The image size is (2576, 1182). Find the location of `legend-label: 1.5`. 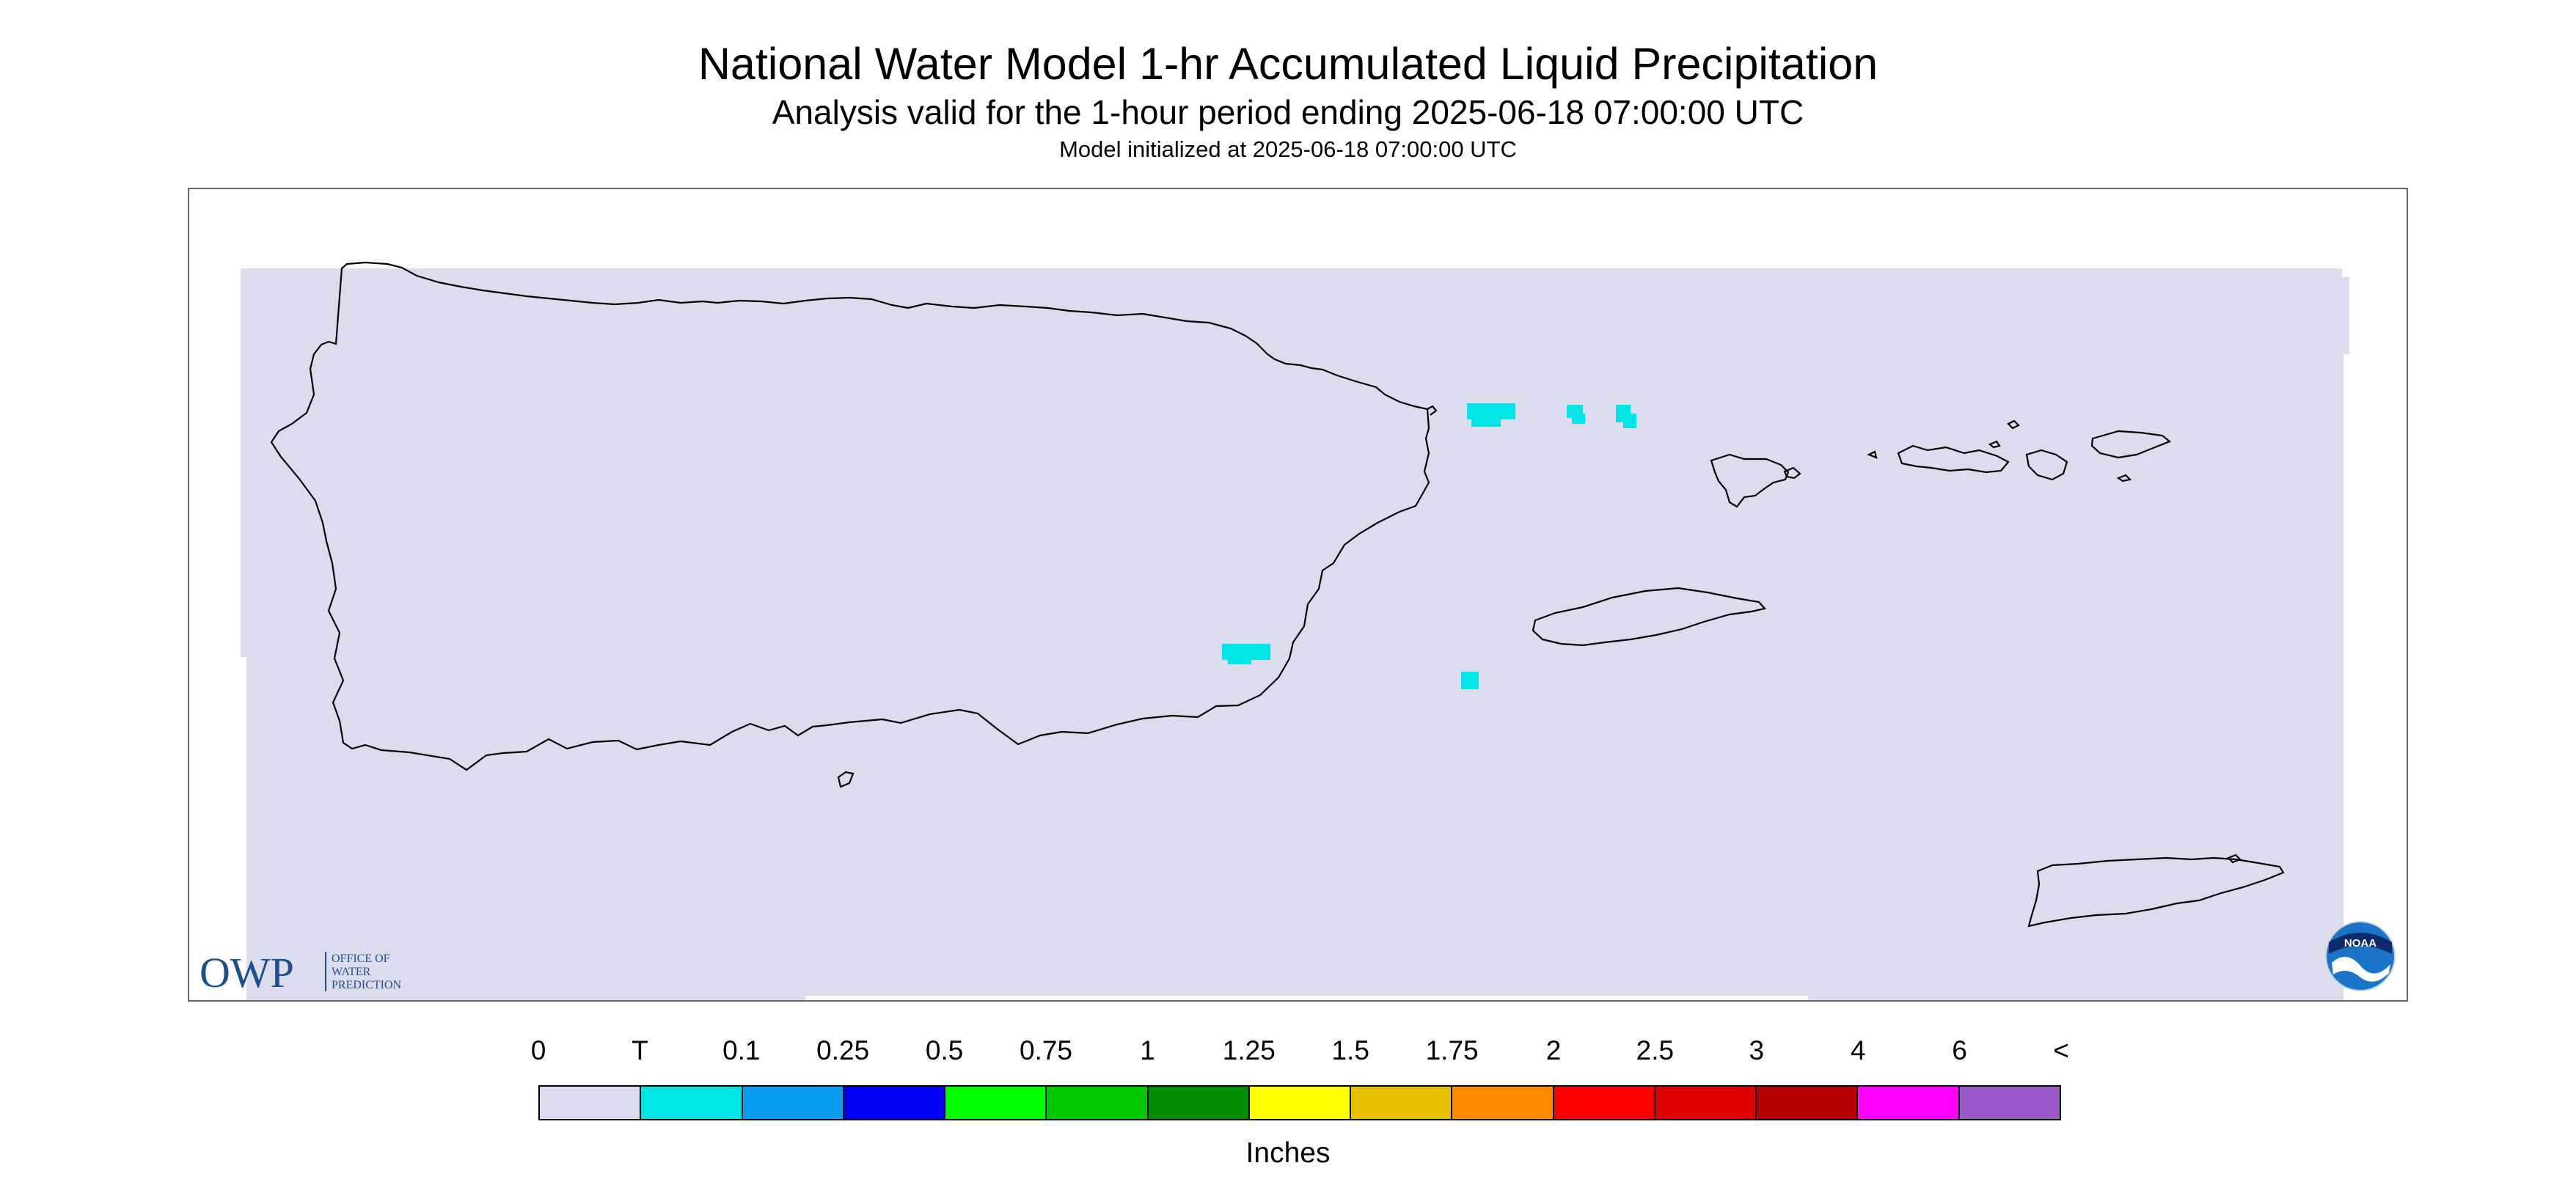

legend-label: 1.5 is located at coordinates (1350, 1050).